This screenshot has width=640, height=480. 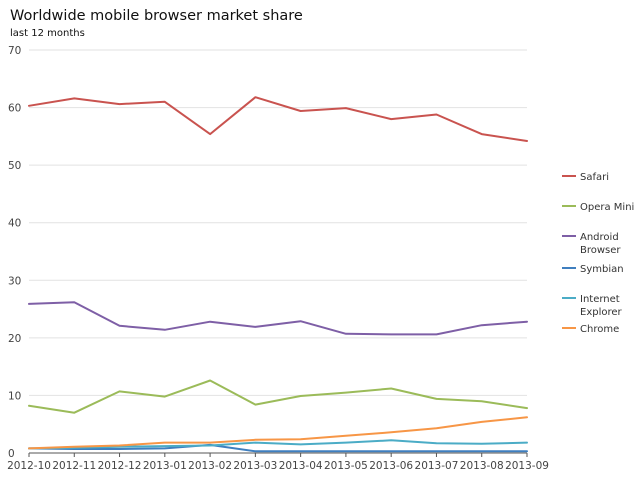 I want to click on x-tick-label: 2013-04, so click(x=301, y=466).